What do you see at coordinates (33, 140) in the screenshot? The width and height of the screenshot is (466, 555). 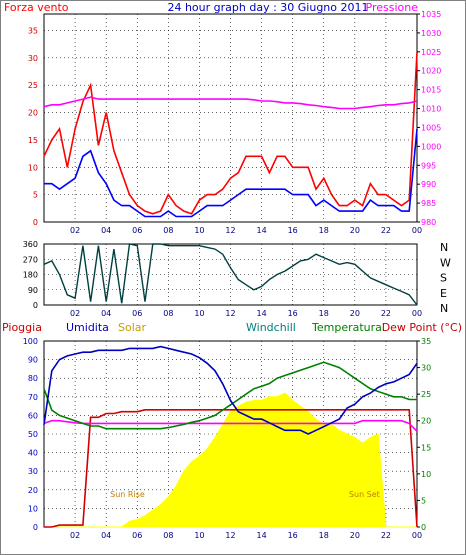 I see `y-left-tick-0-15: 15` at bounding box center [33, 140].